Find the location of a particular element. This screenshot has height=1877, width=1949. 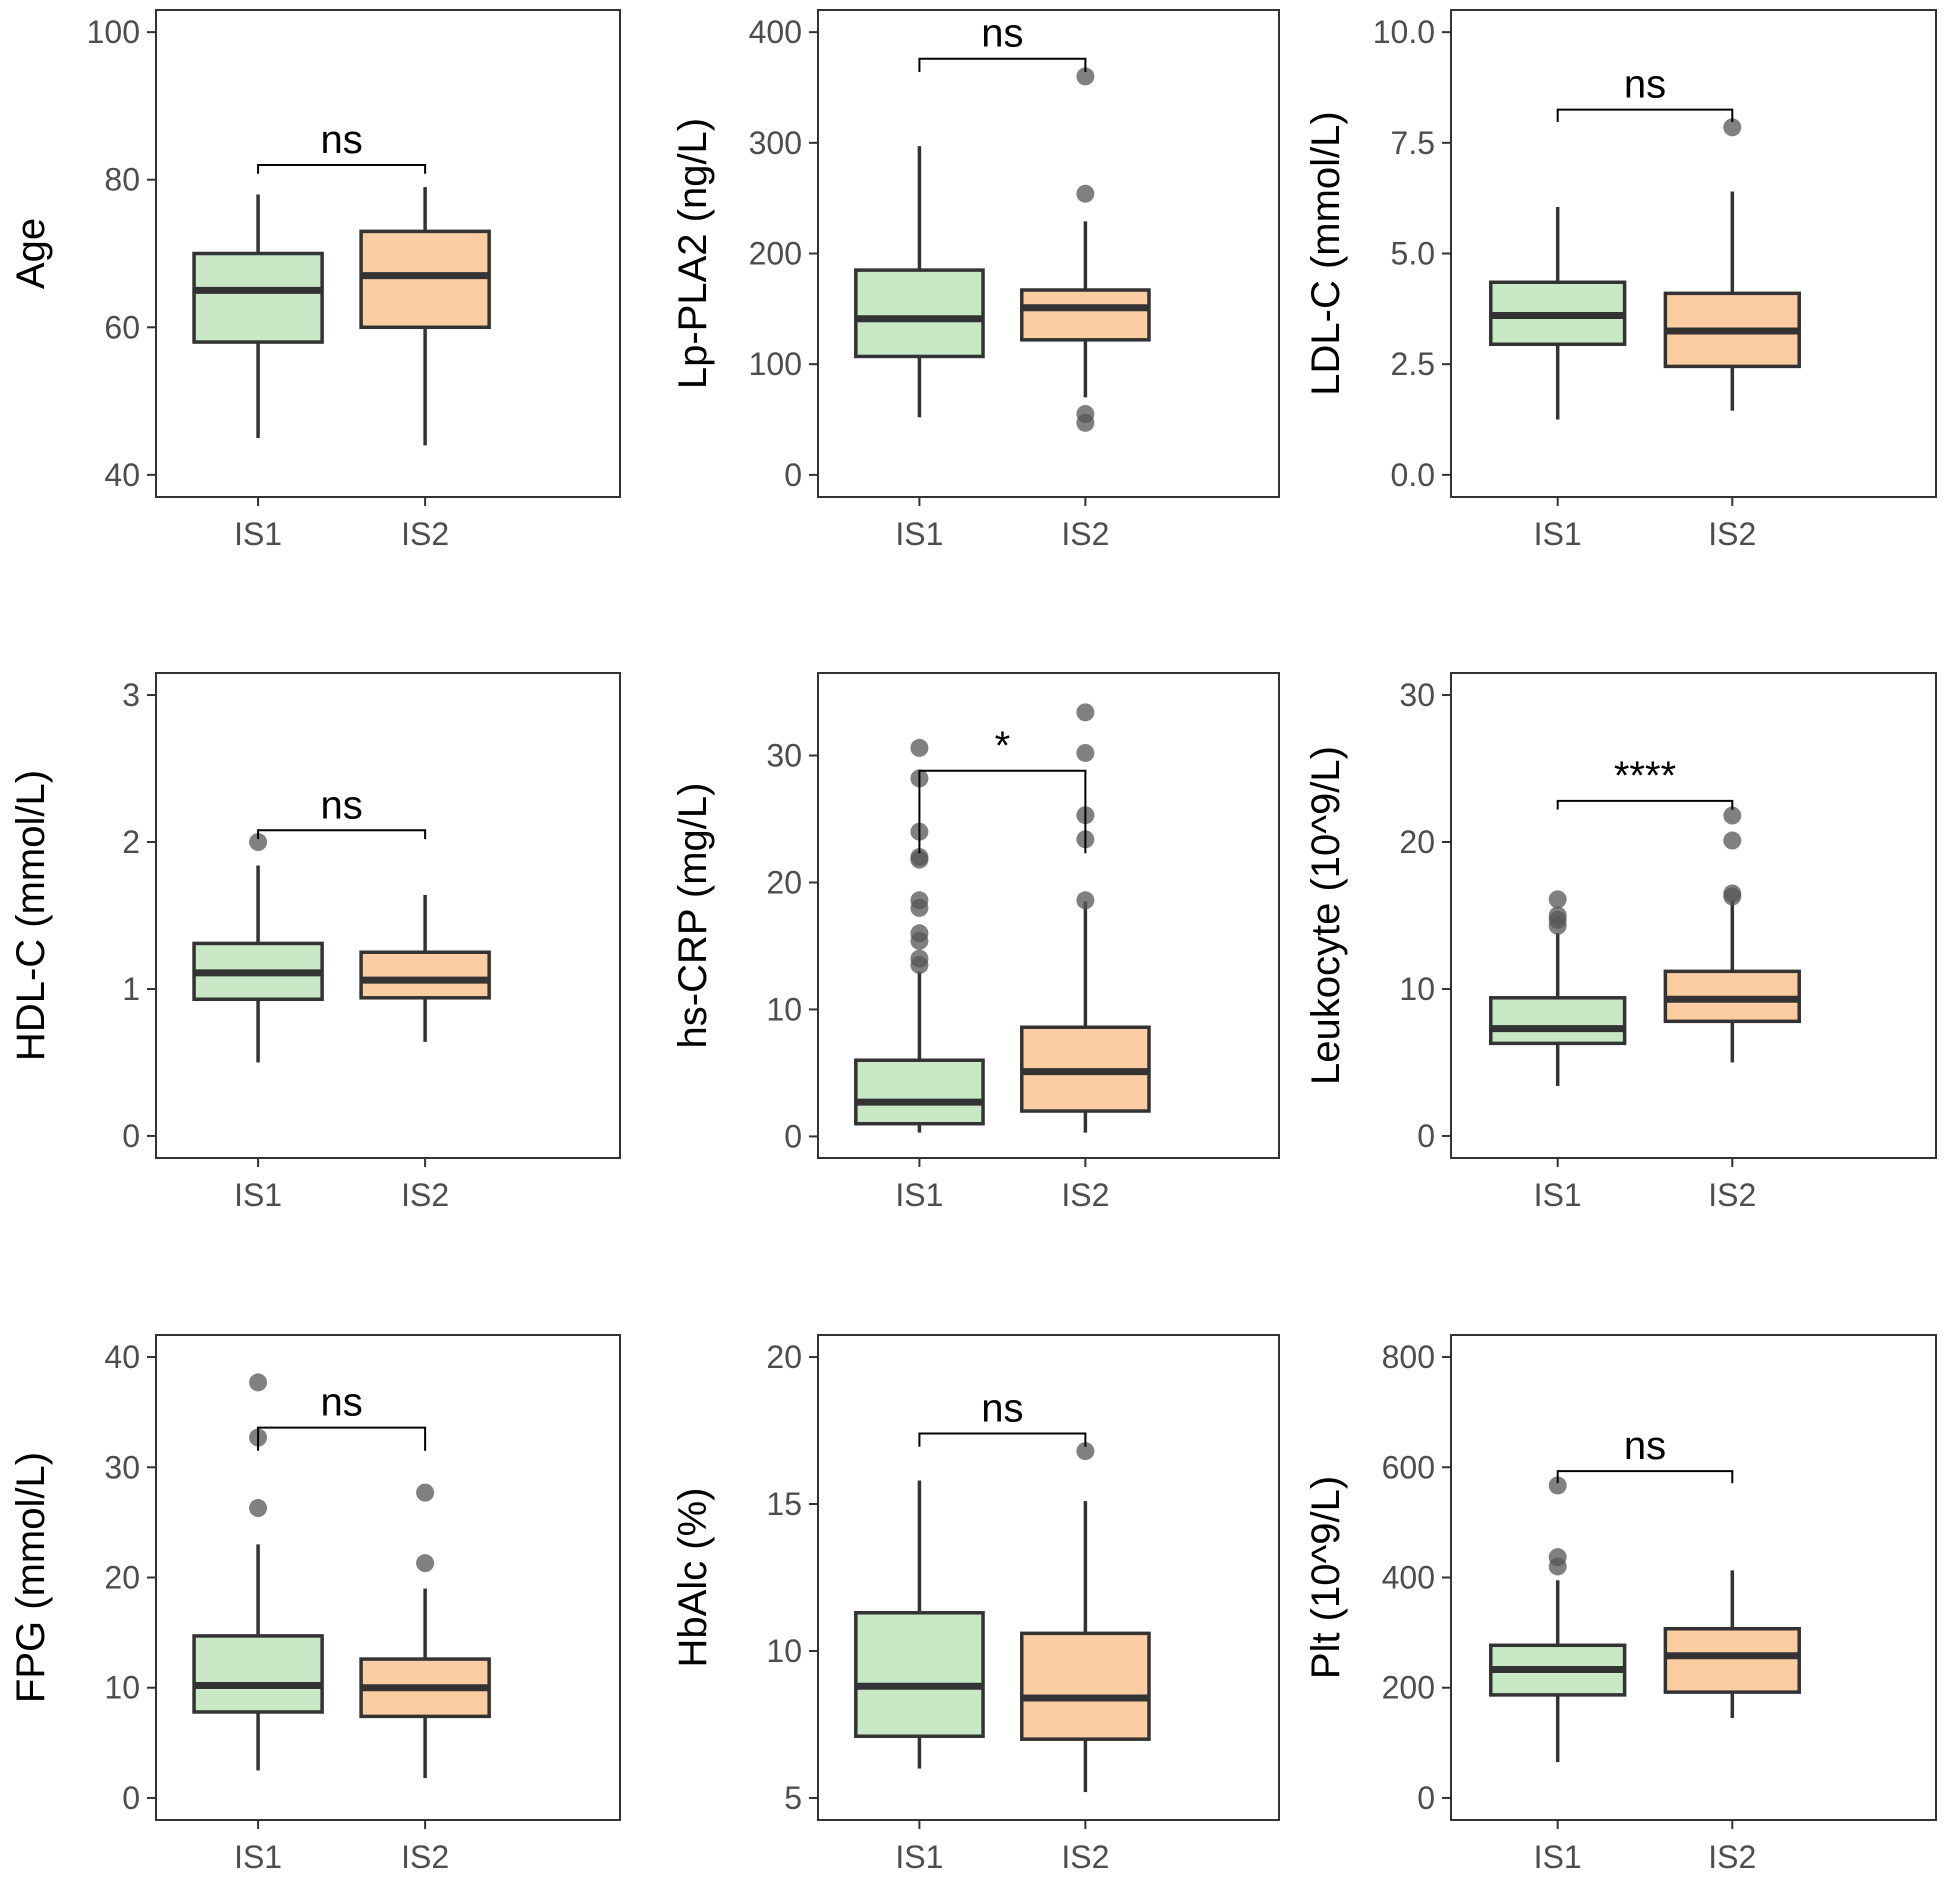

y-tick-label: 3 is located at coordinates (131, 695).